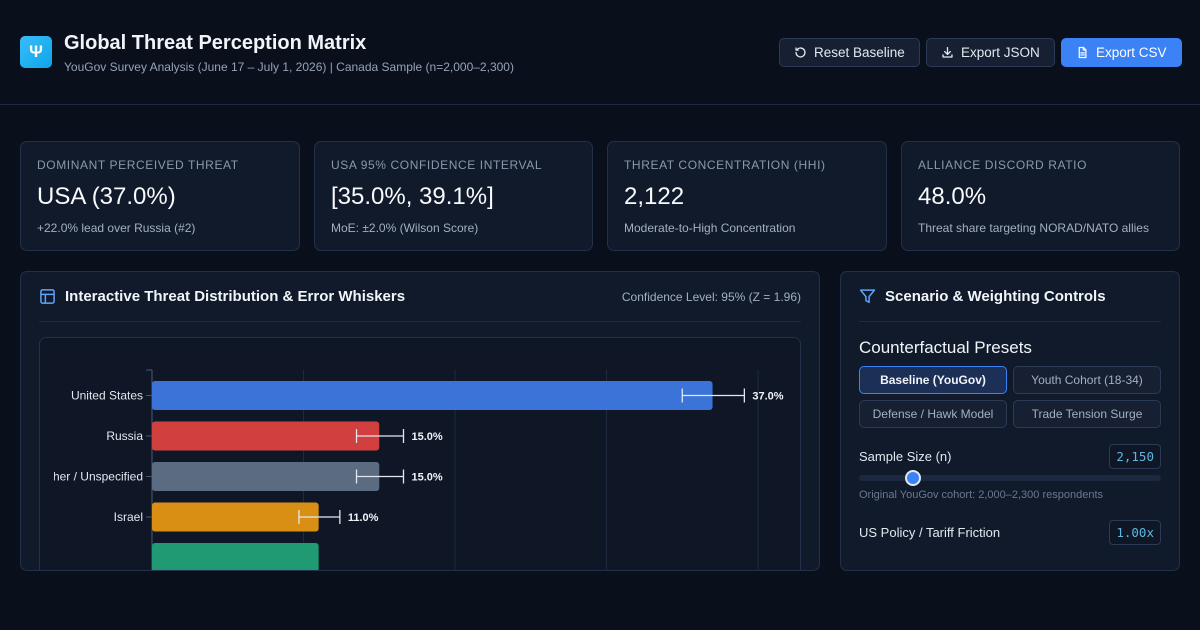  What do you see at coordinates (1010, 478) in the screenshot?
I see `sample-size-slider` at bounding box center [1010, 478].